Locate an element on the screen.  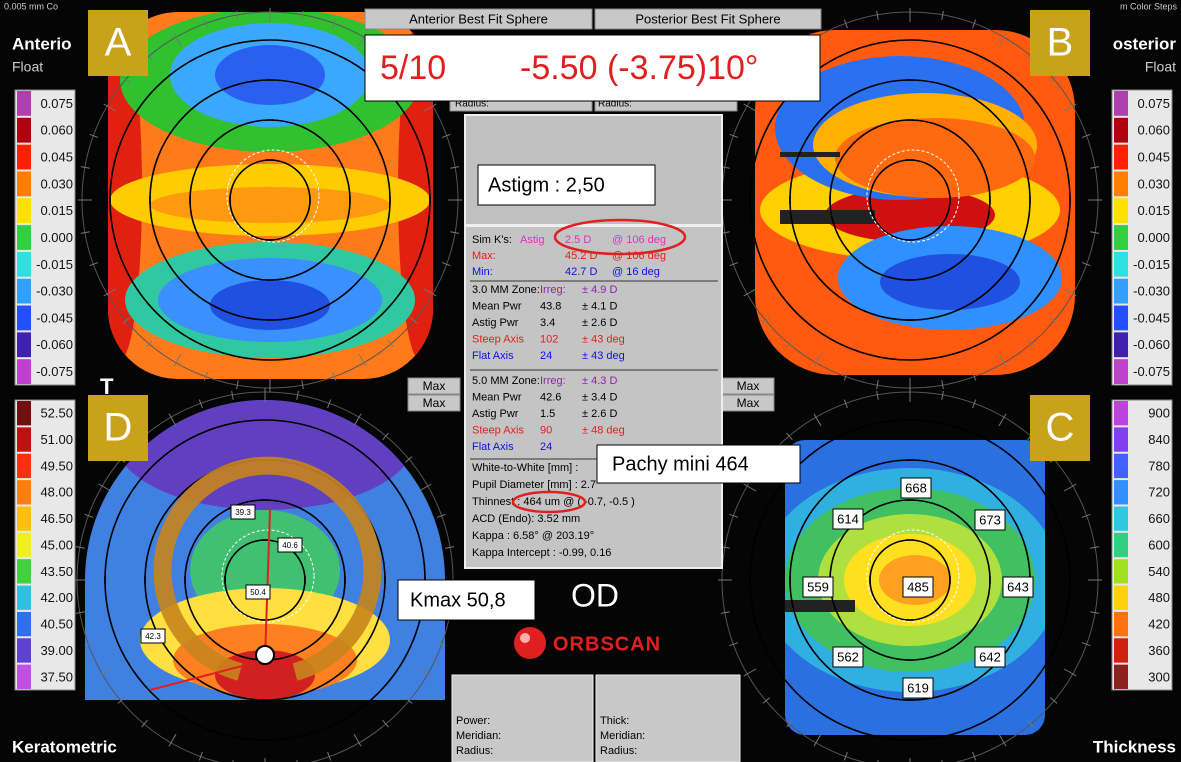
axis-line is located at coordinates (207, 675).